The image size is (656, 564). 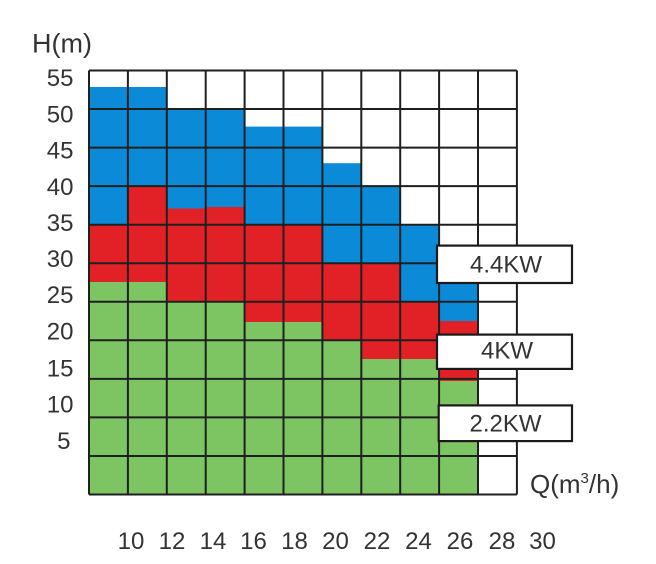 I want to click on svg-text: 4KW, so click(x=507, y=351).